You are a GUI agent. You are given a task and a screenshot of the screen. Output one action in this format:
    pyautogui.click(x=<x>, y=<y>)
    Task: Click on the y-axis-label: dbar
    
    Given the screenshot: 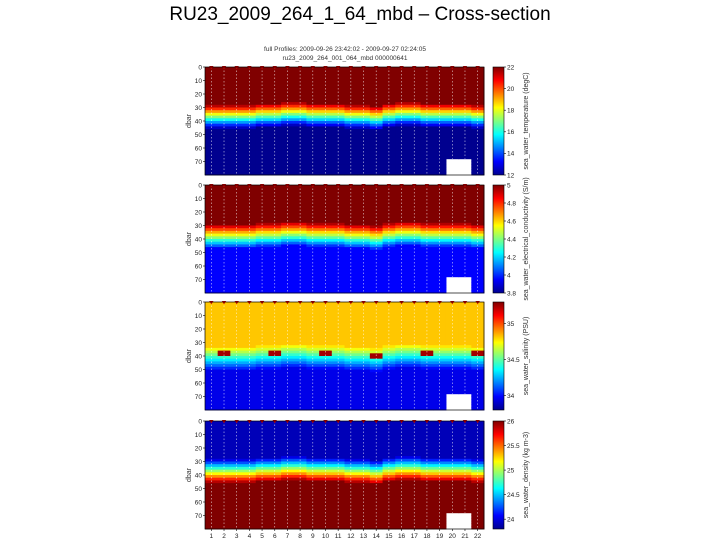 What is the action you would take?
    pyautogui.click(x=189, y=120)
    